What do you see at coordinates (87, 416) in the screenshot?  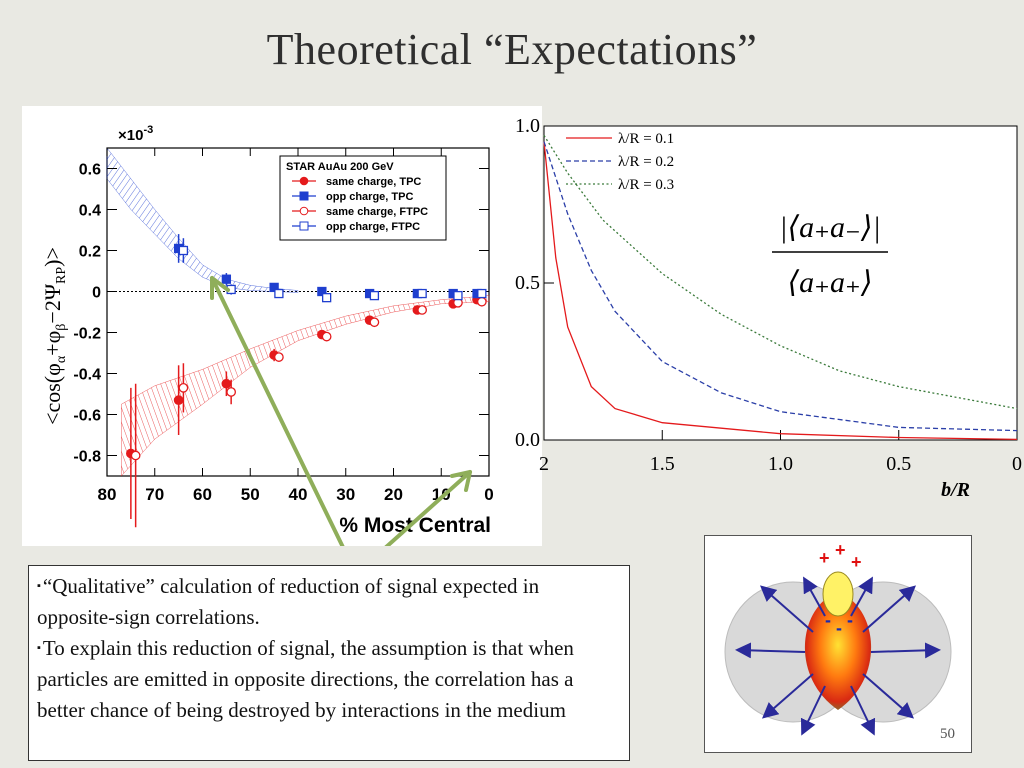 I see `y-tick-label-6: -0.6` at bounding box center [87, 416].